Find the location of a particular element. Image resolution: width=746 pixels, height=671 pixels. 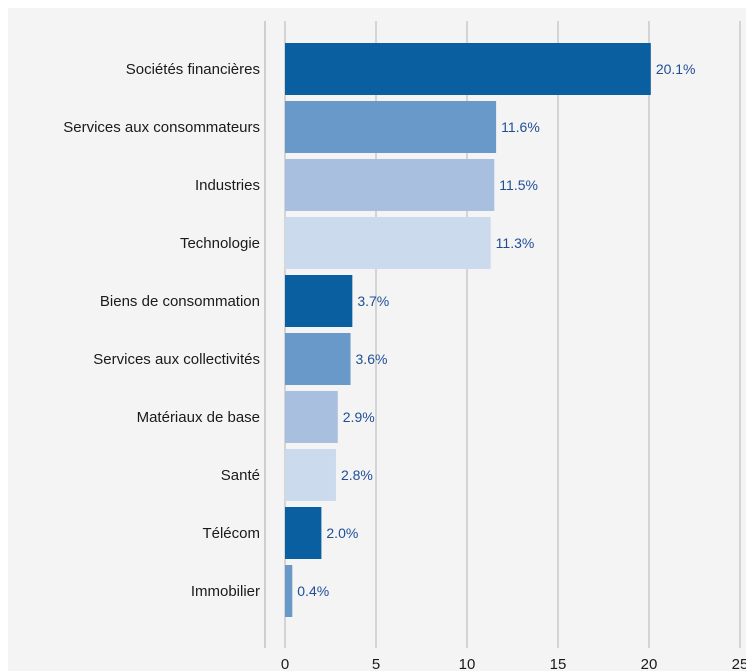

x-tick-label: 0 is located at coordinates (285, 663).